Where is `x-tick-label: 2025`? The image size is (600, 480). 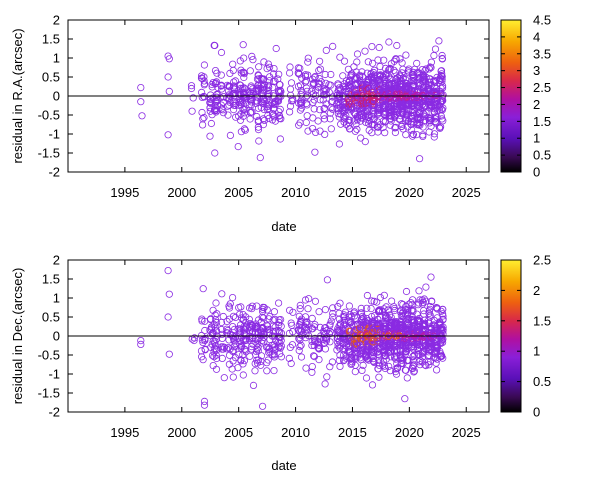 x-tick-label: 2025 is located at coordinates (466, 192).